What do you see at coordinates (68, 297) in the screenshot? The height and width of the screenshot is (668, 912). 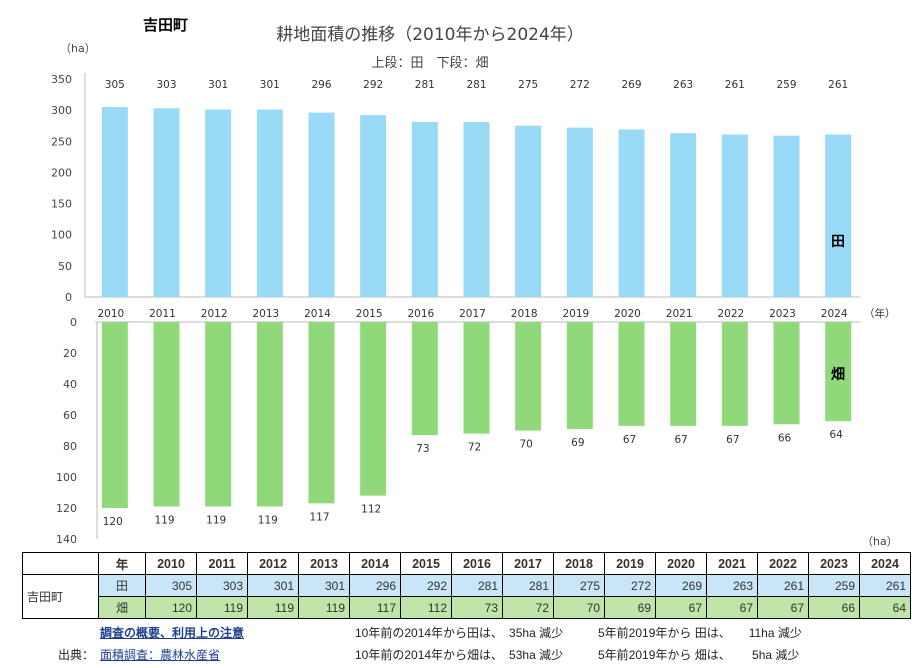 I see `top-y-tick-label: 0` at bounding box center [68, 297].